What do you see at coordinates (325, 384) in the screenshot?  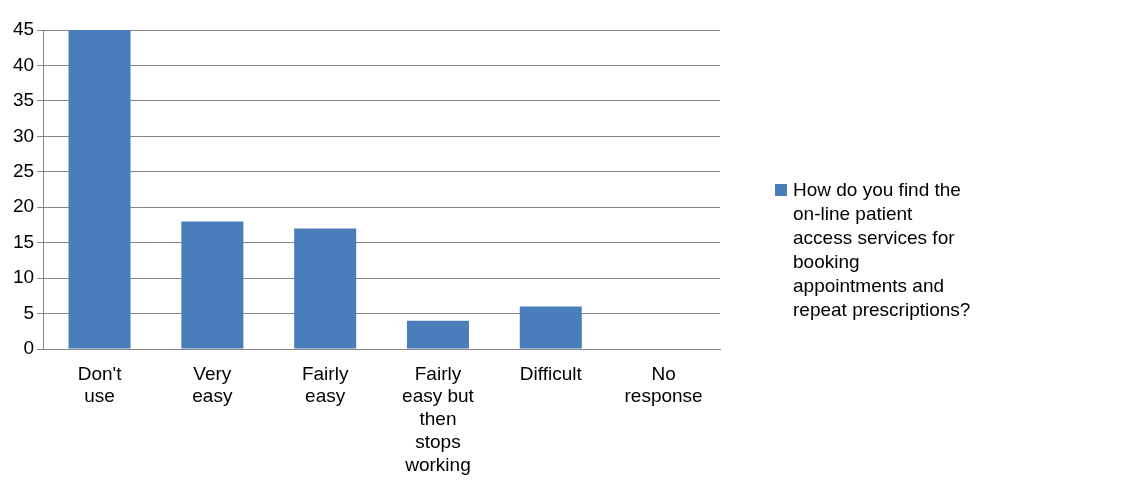 I see `x-tick-label: Fairly easy` at bounding box center [325, 384].